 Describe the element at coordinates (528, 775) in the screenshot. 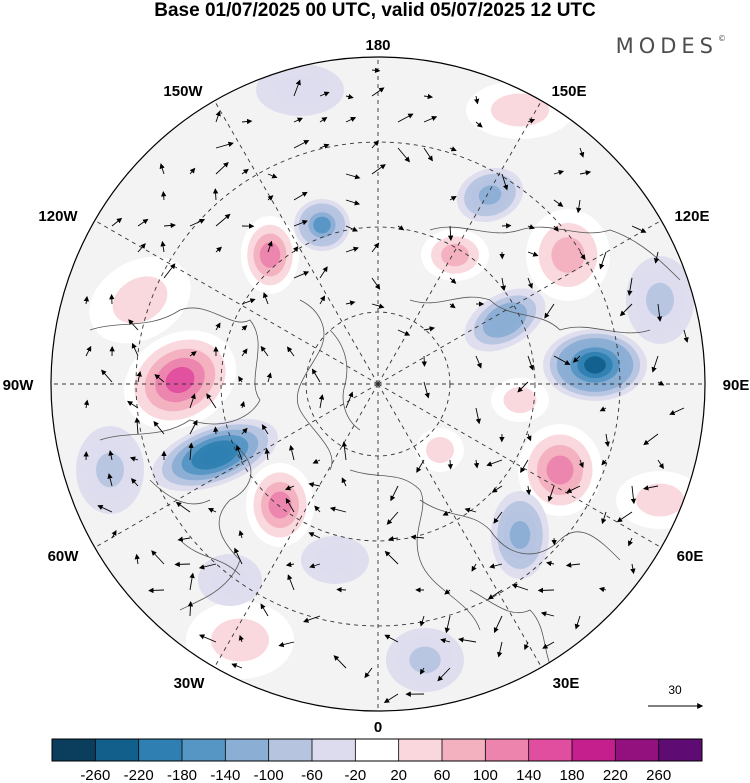

I see `colorbar-tick-label: 140` at that location.